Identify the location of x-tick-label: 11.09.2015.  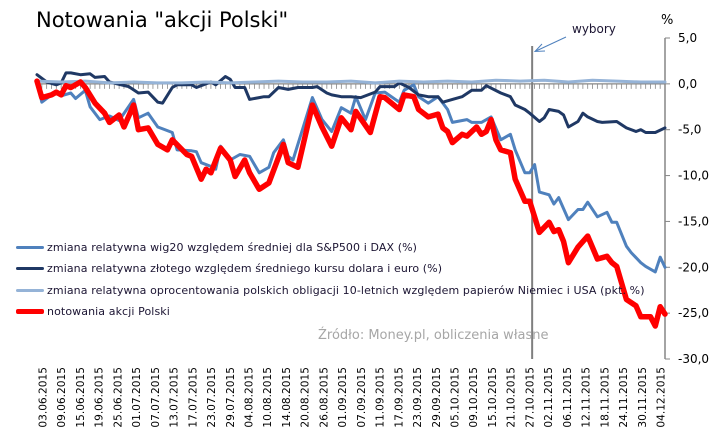
(381, 397).